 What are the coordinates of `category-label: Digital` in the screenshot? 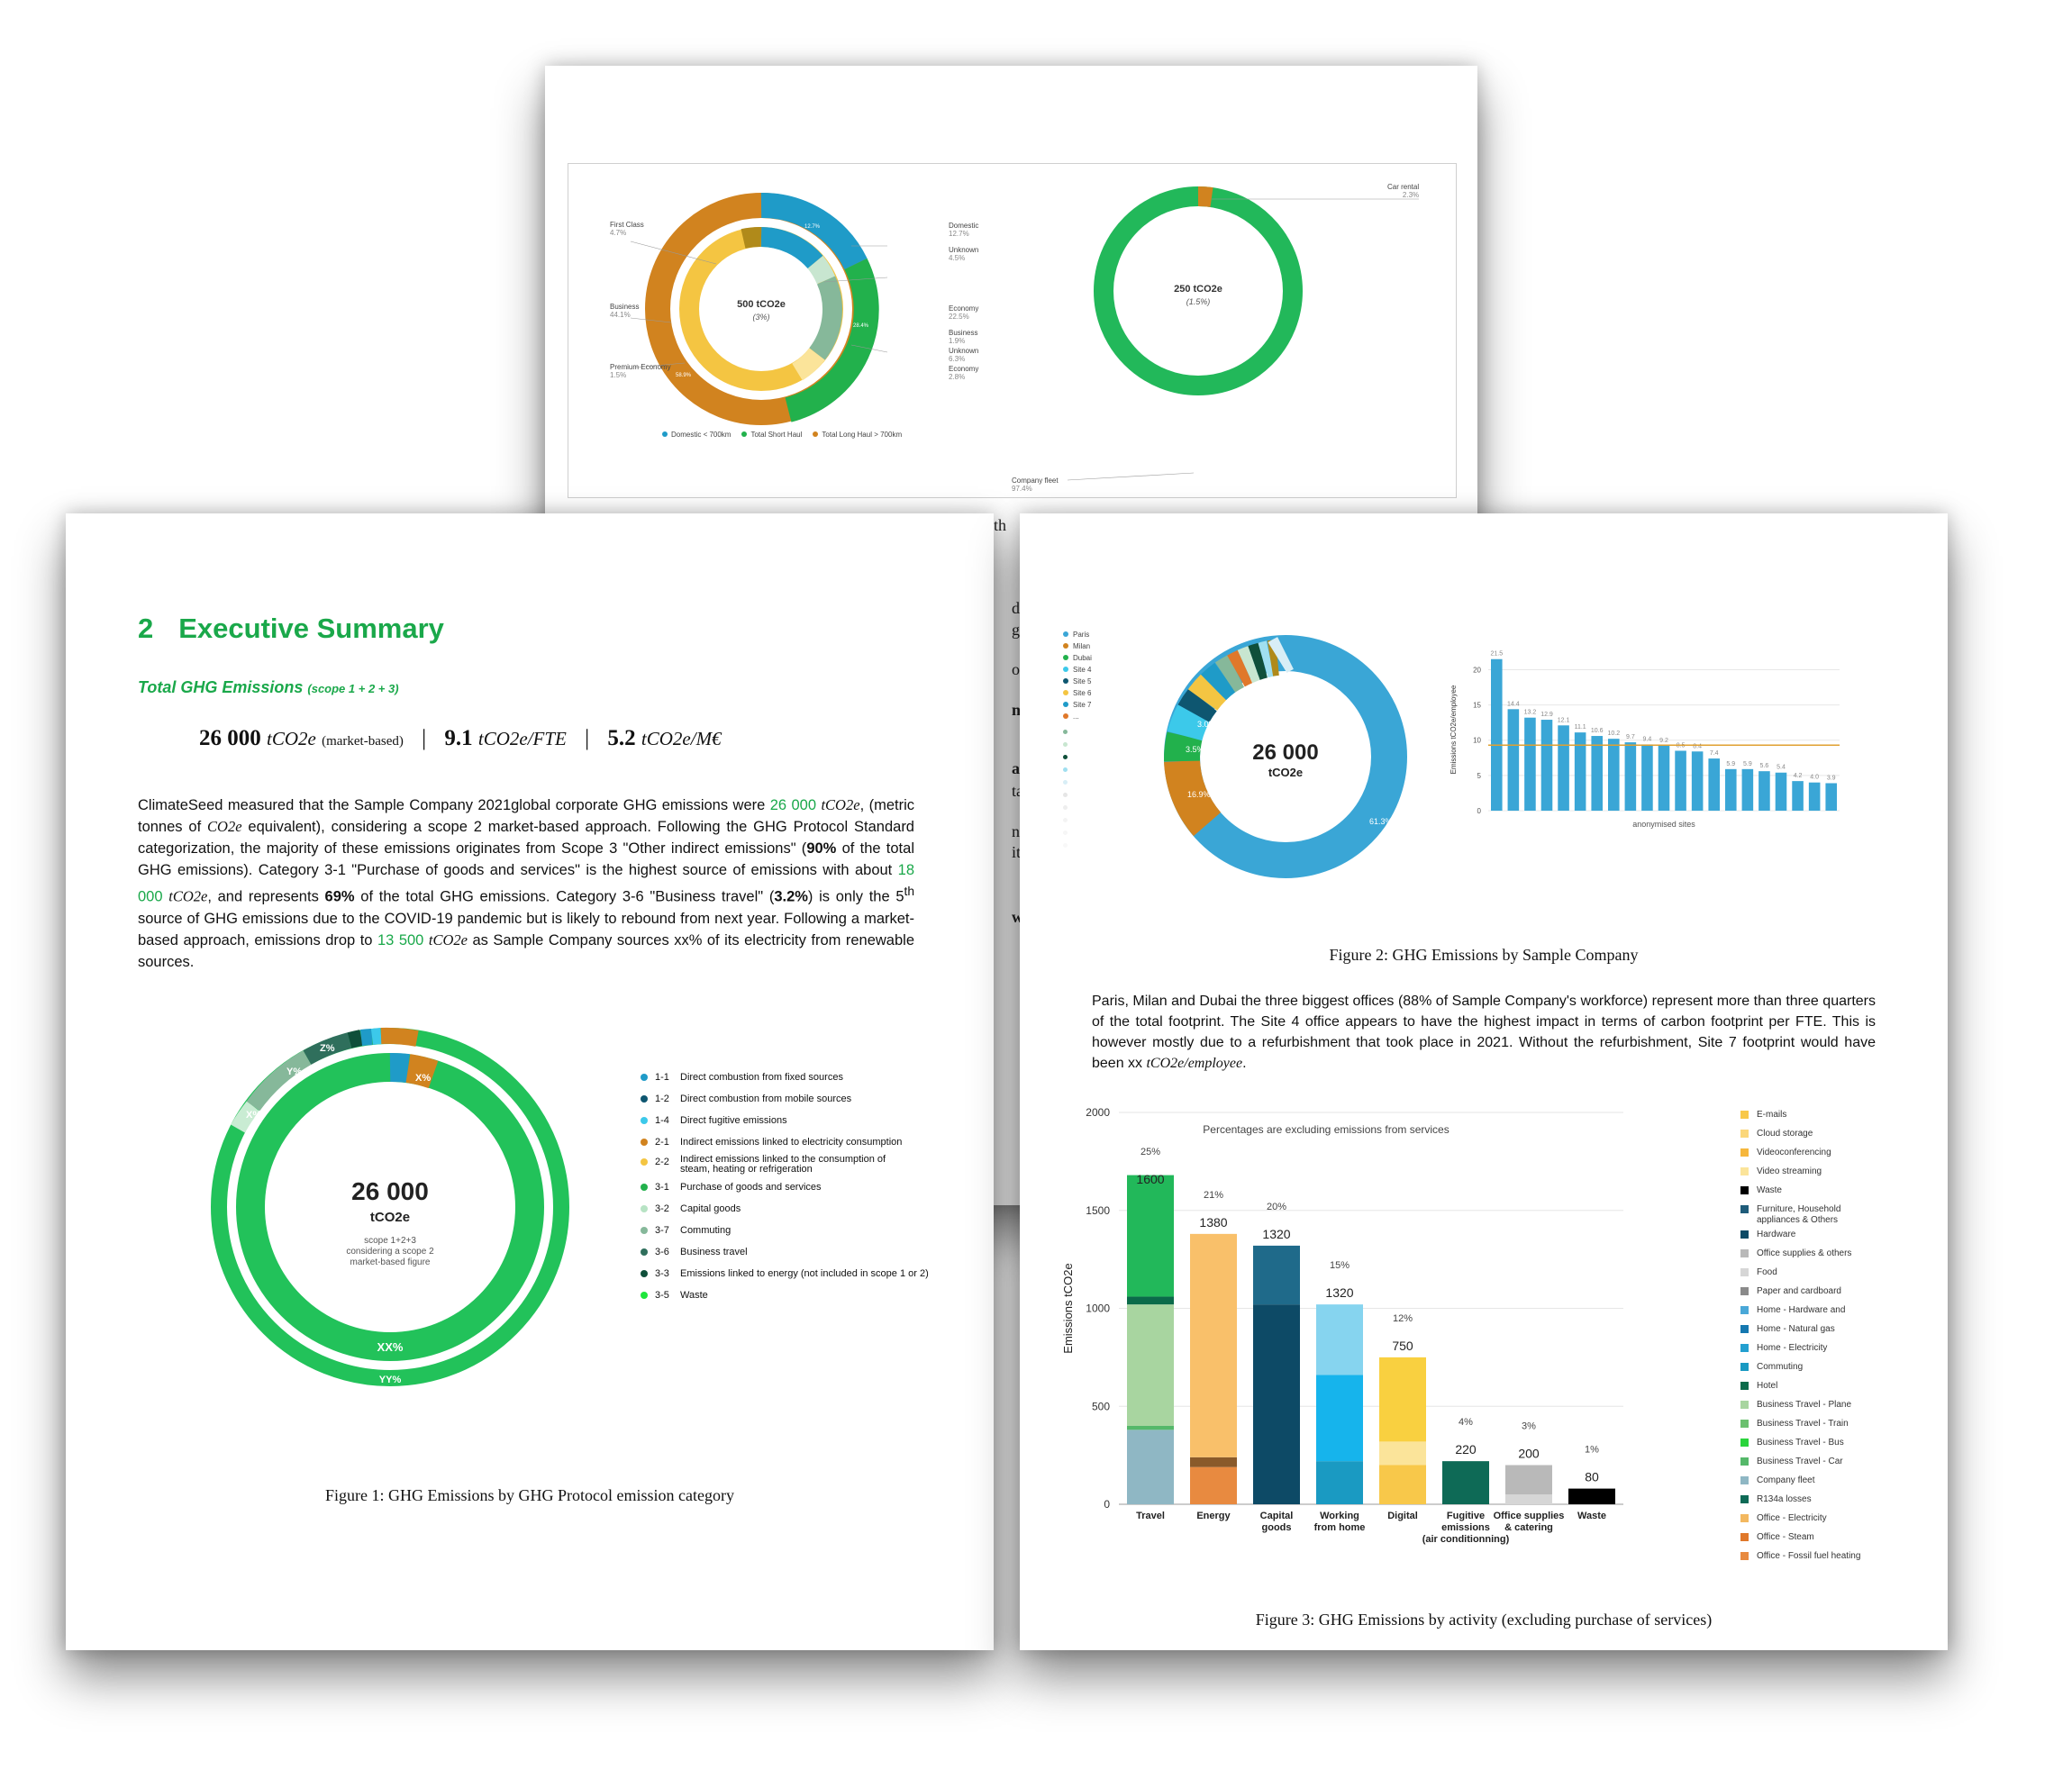 It's located at (1402, 1516).